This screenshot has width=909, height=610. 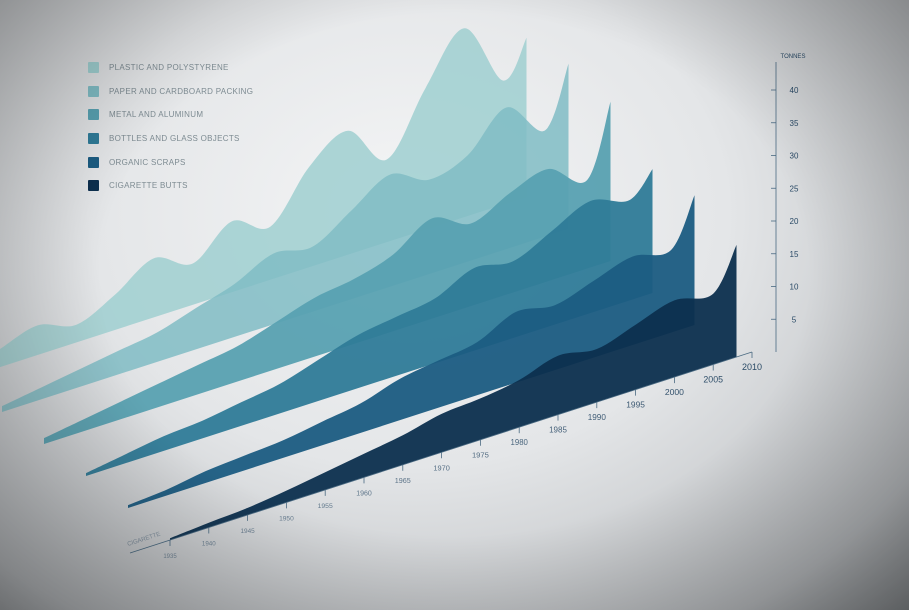 I want to click on x-tick-label: 2005, so click(x=713, y=380).